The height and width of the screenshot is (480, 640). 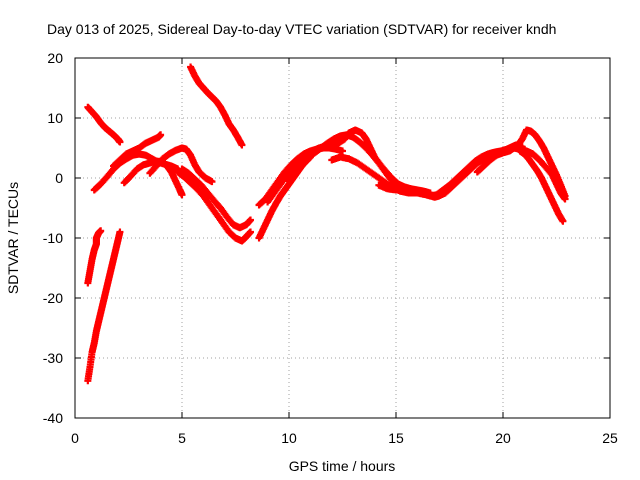 What do you see at coordinates (53, 418) in the screenshot?
I see `y-tick-label: -40` at bounding box center [53, 418].